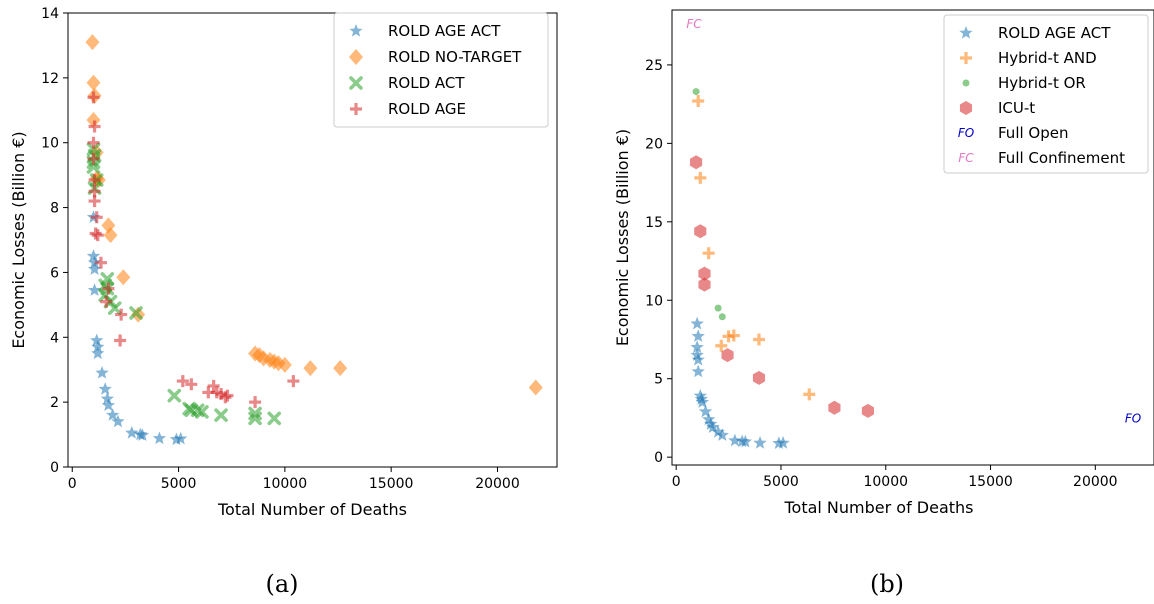  What do you see at coordinates (54, 273) in the screenshot?
I see `y-tick-label: 6` at bounding box center [54, 273].